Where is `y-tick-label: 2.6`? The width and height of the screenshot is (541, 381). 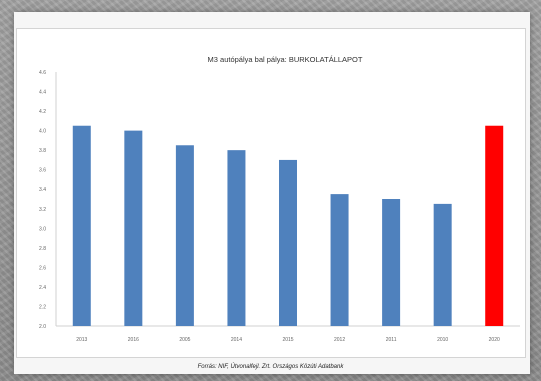
y-tick-label: 2.6 is located at coordinates (42, 268).